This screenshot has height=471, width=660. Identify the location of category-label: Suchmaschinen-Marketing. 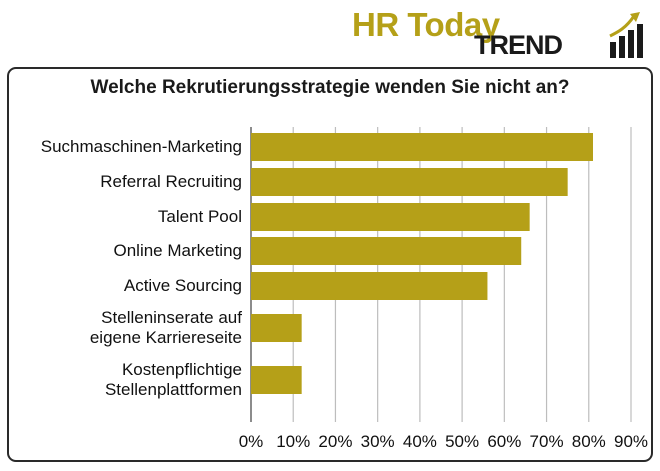
(141, 147).